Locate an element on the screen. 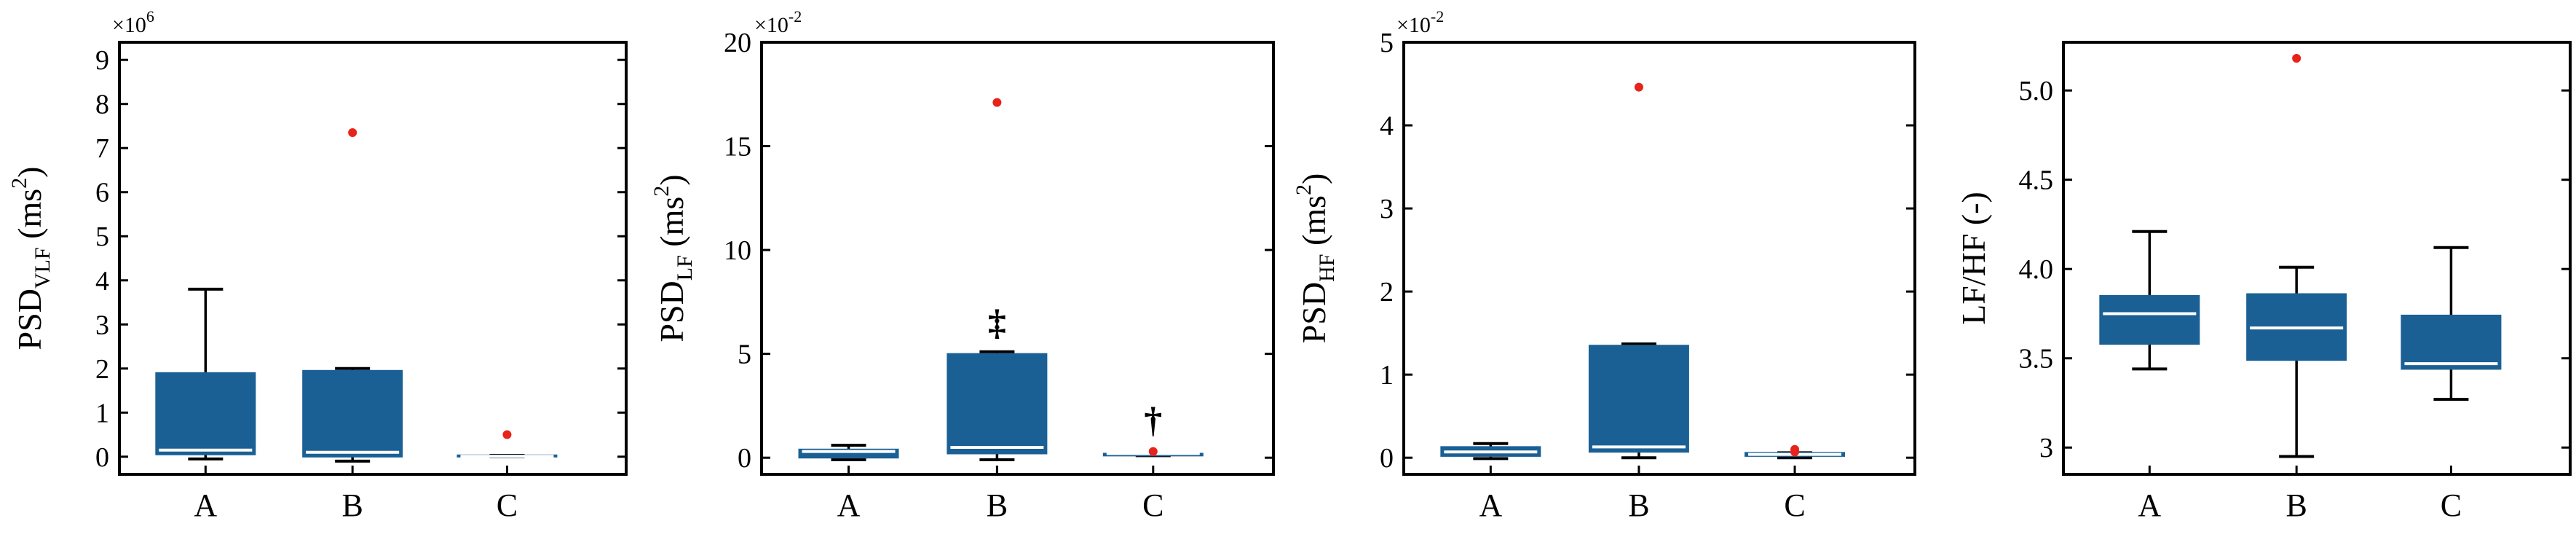 This screenshot has height=537, width=2576. y-tick-label: 5.0 is located at coordinates (2037, 91).